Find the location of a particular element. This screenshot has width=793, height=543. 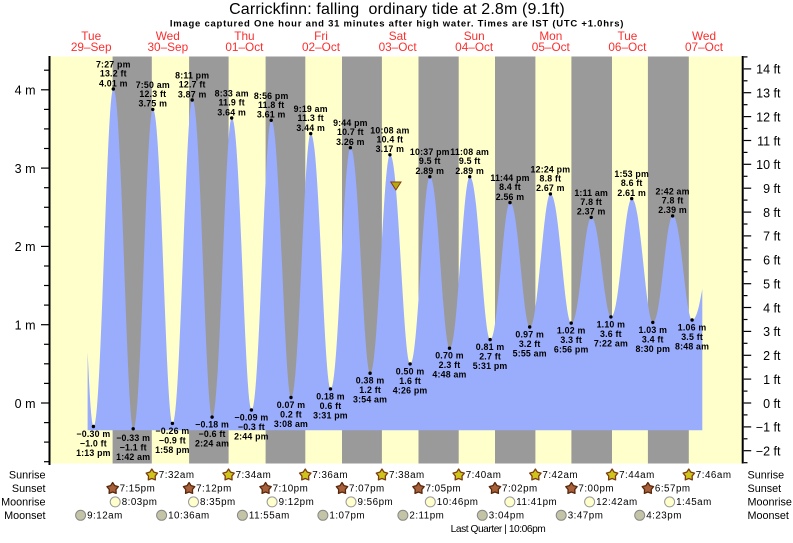

svg-text: 3.3 ft is located at coordinates (571, 340).